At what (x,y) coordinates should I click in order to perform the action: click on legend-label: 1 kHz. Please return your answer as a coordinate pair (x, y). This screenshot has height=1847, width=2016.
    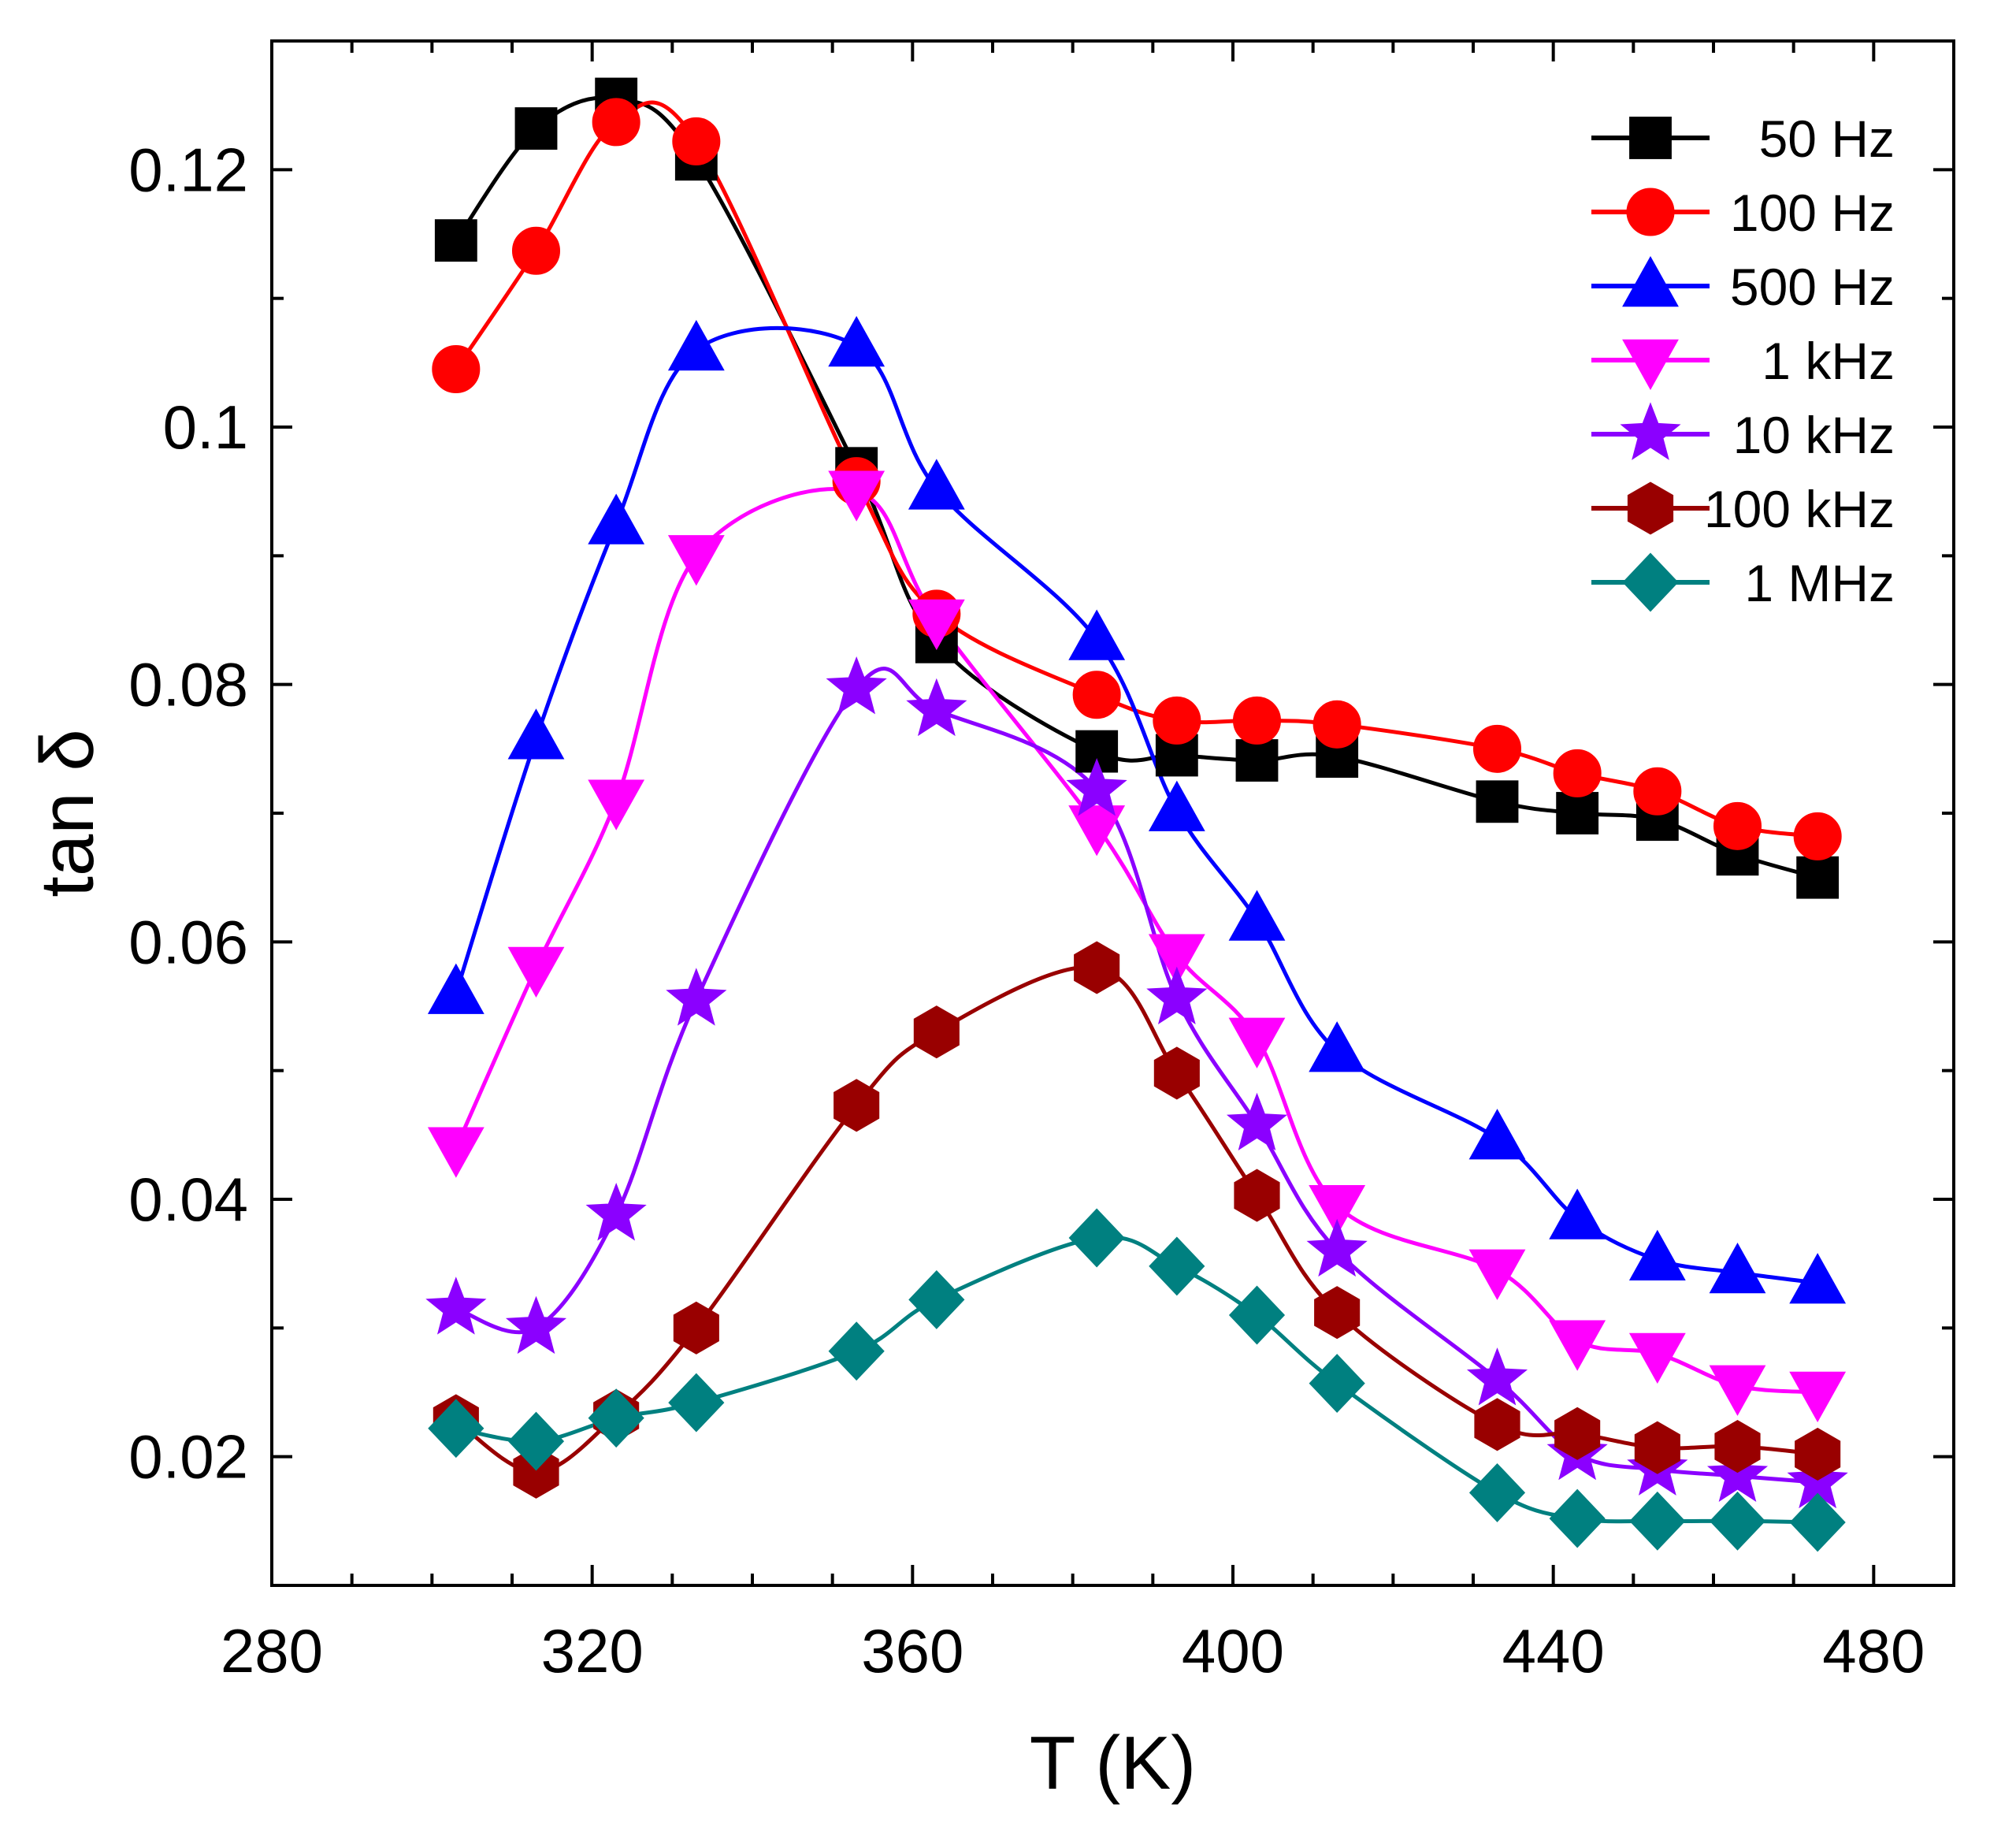
    Looking at the image, I should click on (1828, 361).